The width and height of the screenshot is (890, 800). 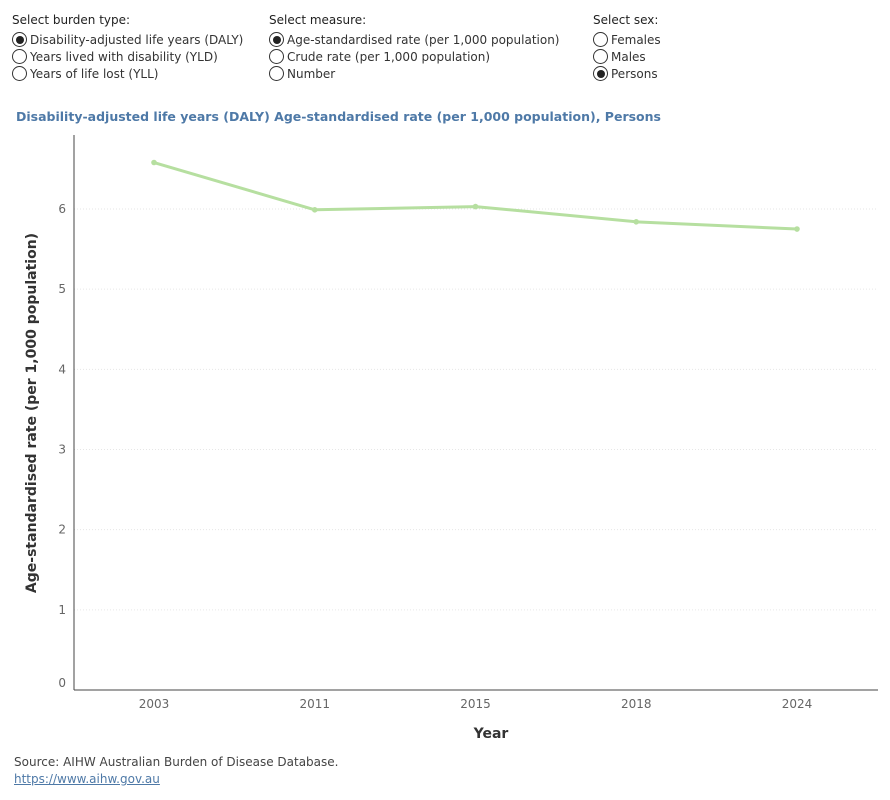 What do you see at coordinates (71, 20) in the screenshot?
I see `burden-type-title: Select burden type:` at bounding box center [71, 20].